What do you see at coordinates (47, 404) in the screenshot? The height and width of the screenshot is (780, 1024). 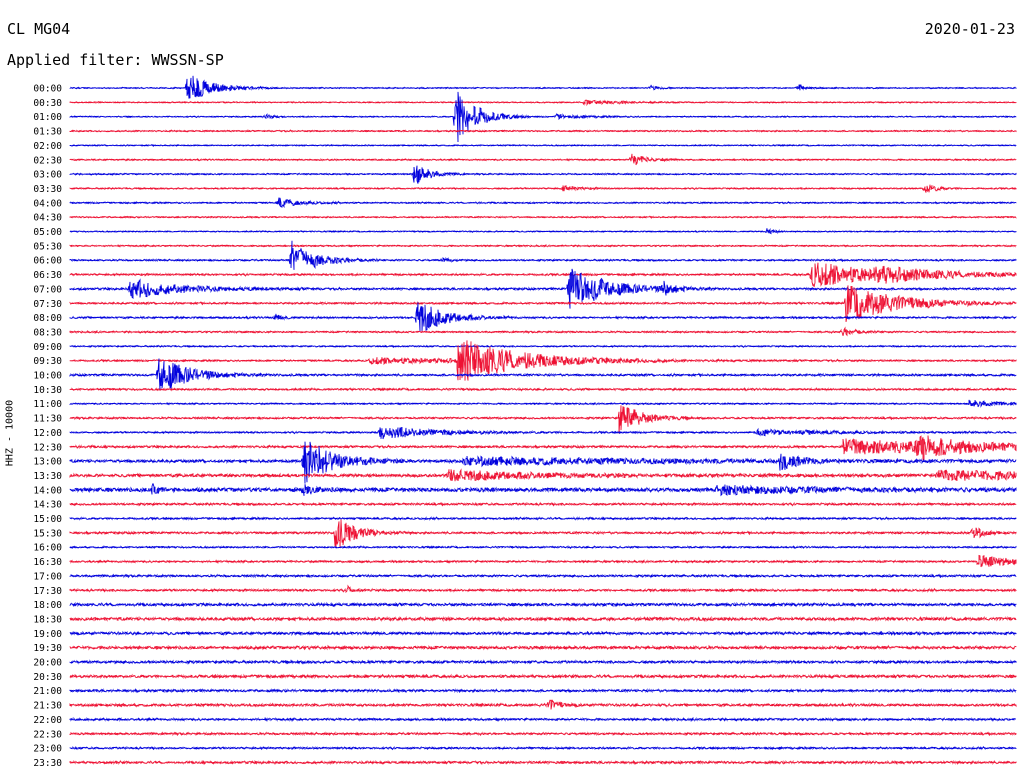 I see `row-label: 11:00` at bounding box center [47, 404].